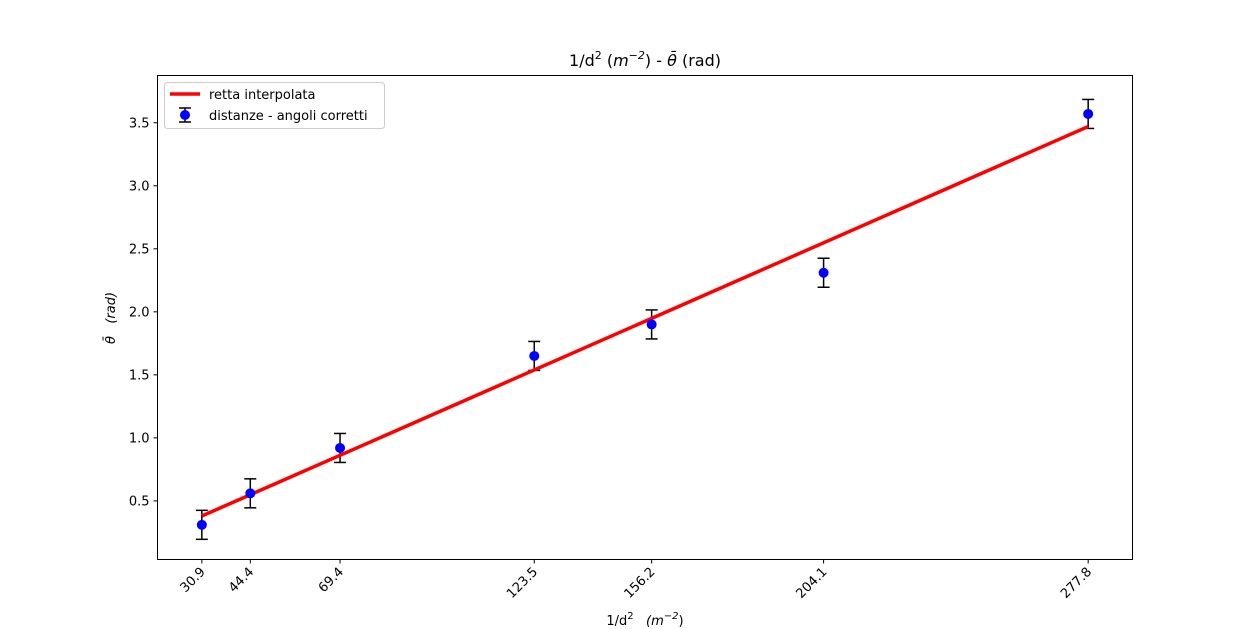 The height and width of the screenshot is (629, 1258). Describe the element at coordinates (185, 115) in the screenshot. I see `legend-marker-swatch` at that location.